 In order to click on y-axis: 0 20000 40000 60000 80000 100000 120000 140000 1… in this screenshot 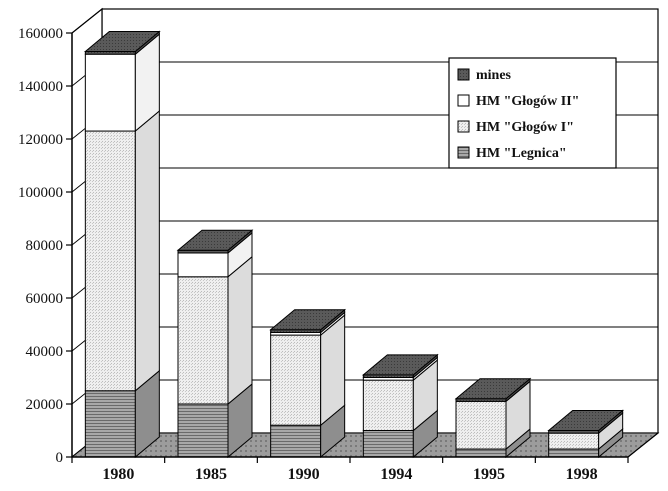, I will do `click(45, 246)`.